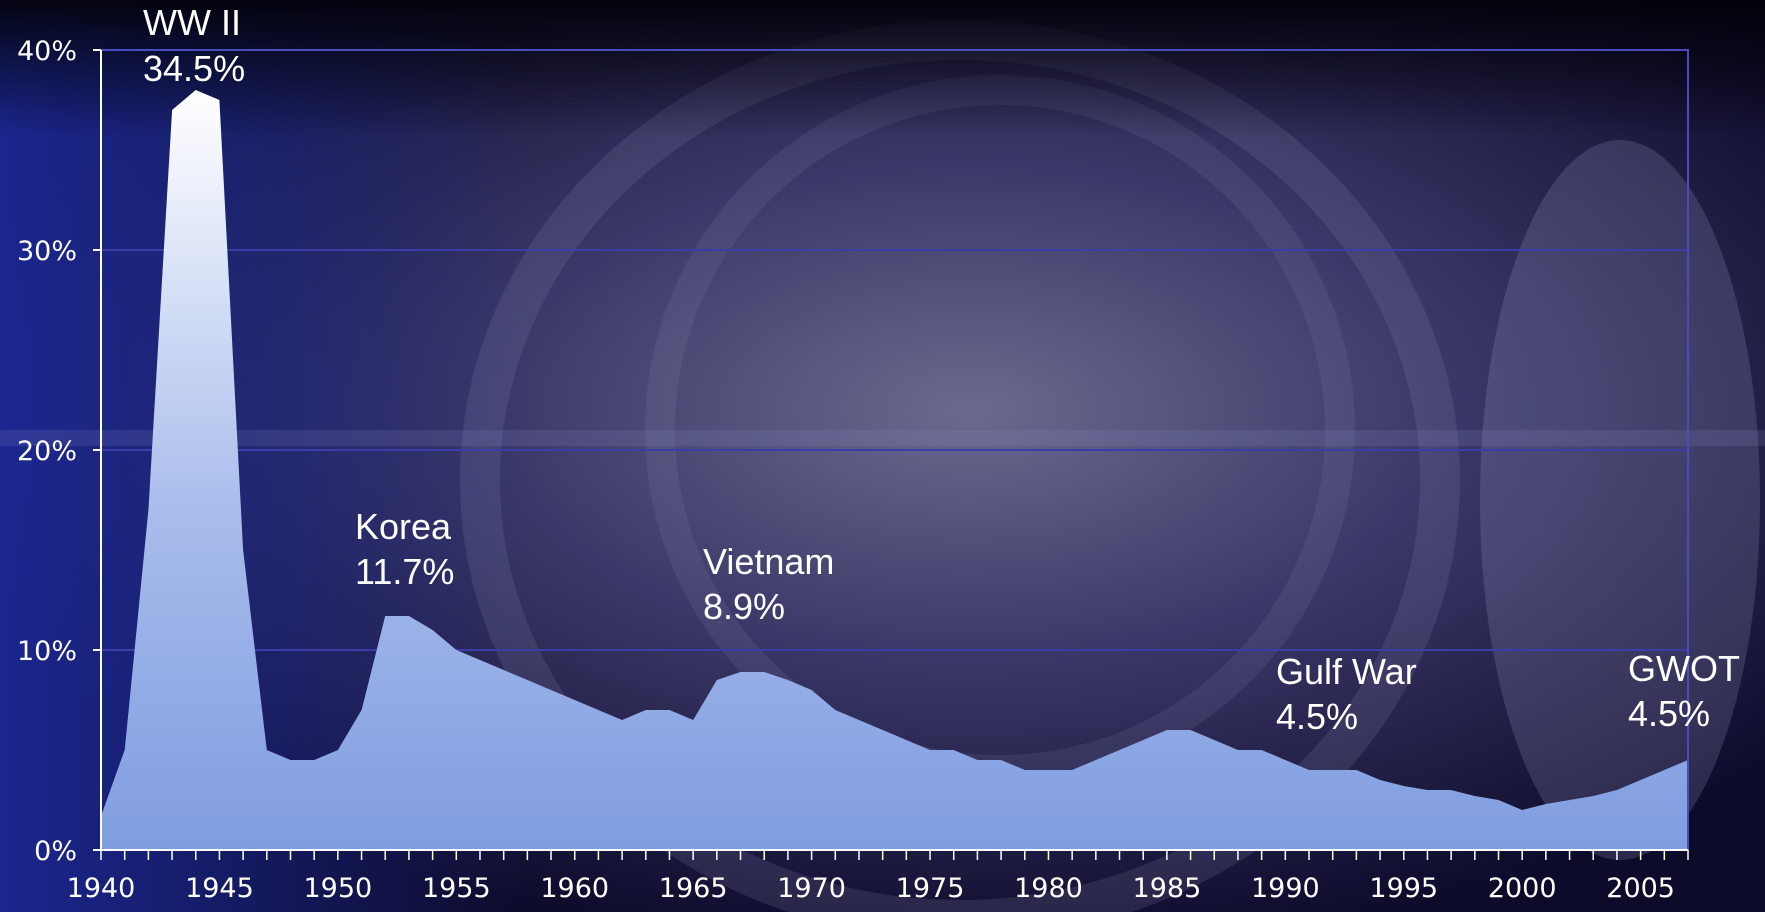  I want to click on annotation-ww-ii-value: 34.5%, so click(194, 68).